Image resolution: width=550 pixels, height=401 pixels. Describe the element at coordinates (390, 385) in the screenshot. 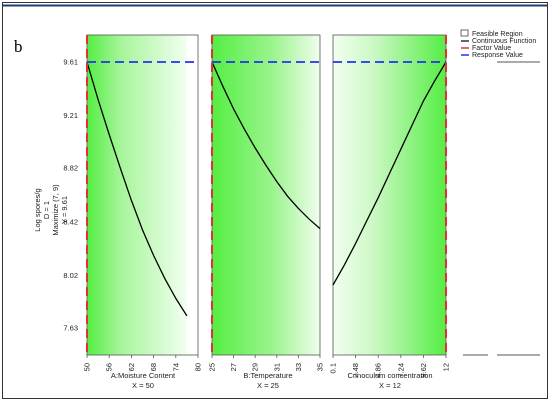

I see `x-setting-inoculum: X = 12` at that location.